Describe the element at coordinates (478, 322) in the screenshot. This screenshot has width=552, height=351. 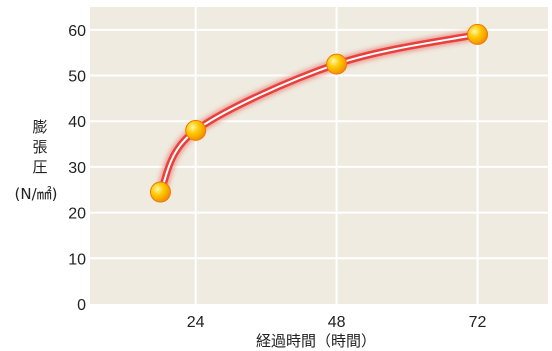
I see `x-tick-label: 72` at that location.